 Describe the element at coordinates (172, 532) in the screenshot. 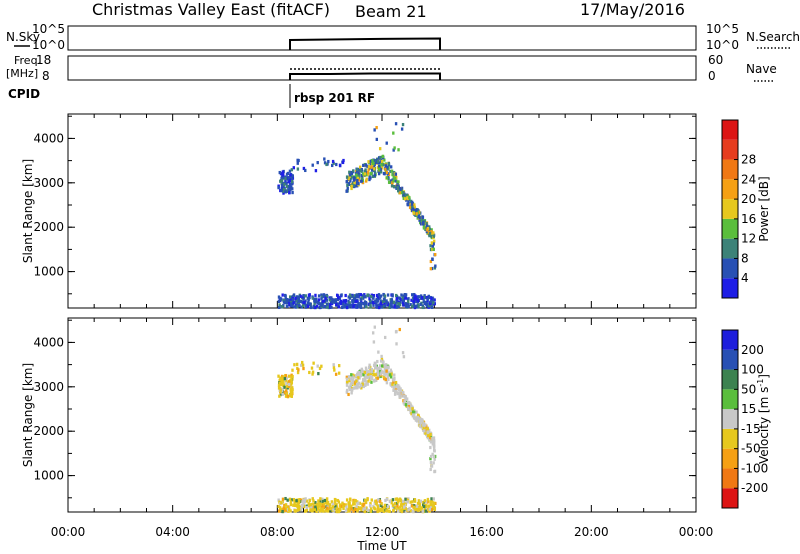

I see `x-tick-label: 04:00` at that location.